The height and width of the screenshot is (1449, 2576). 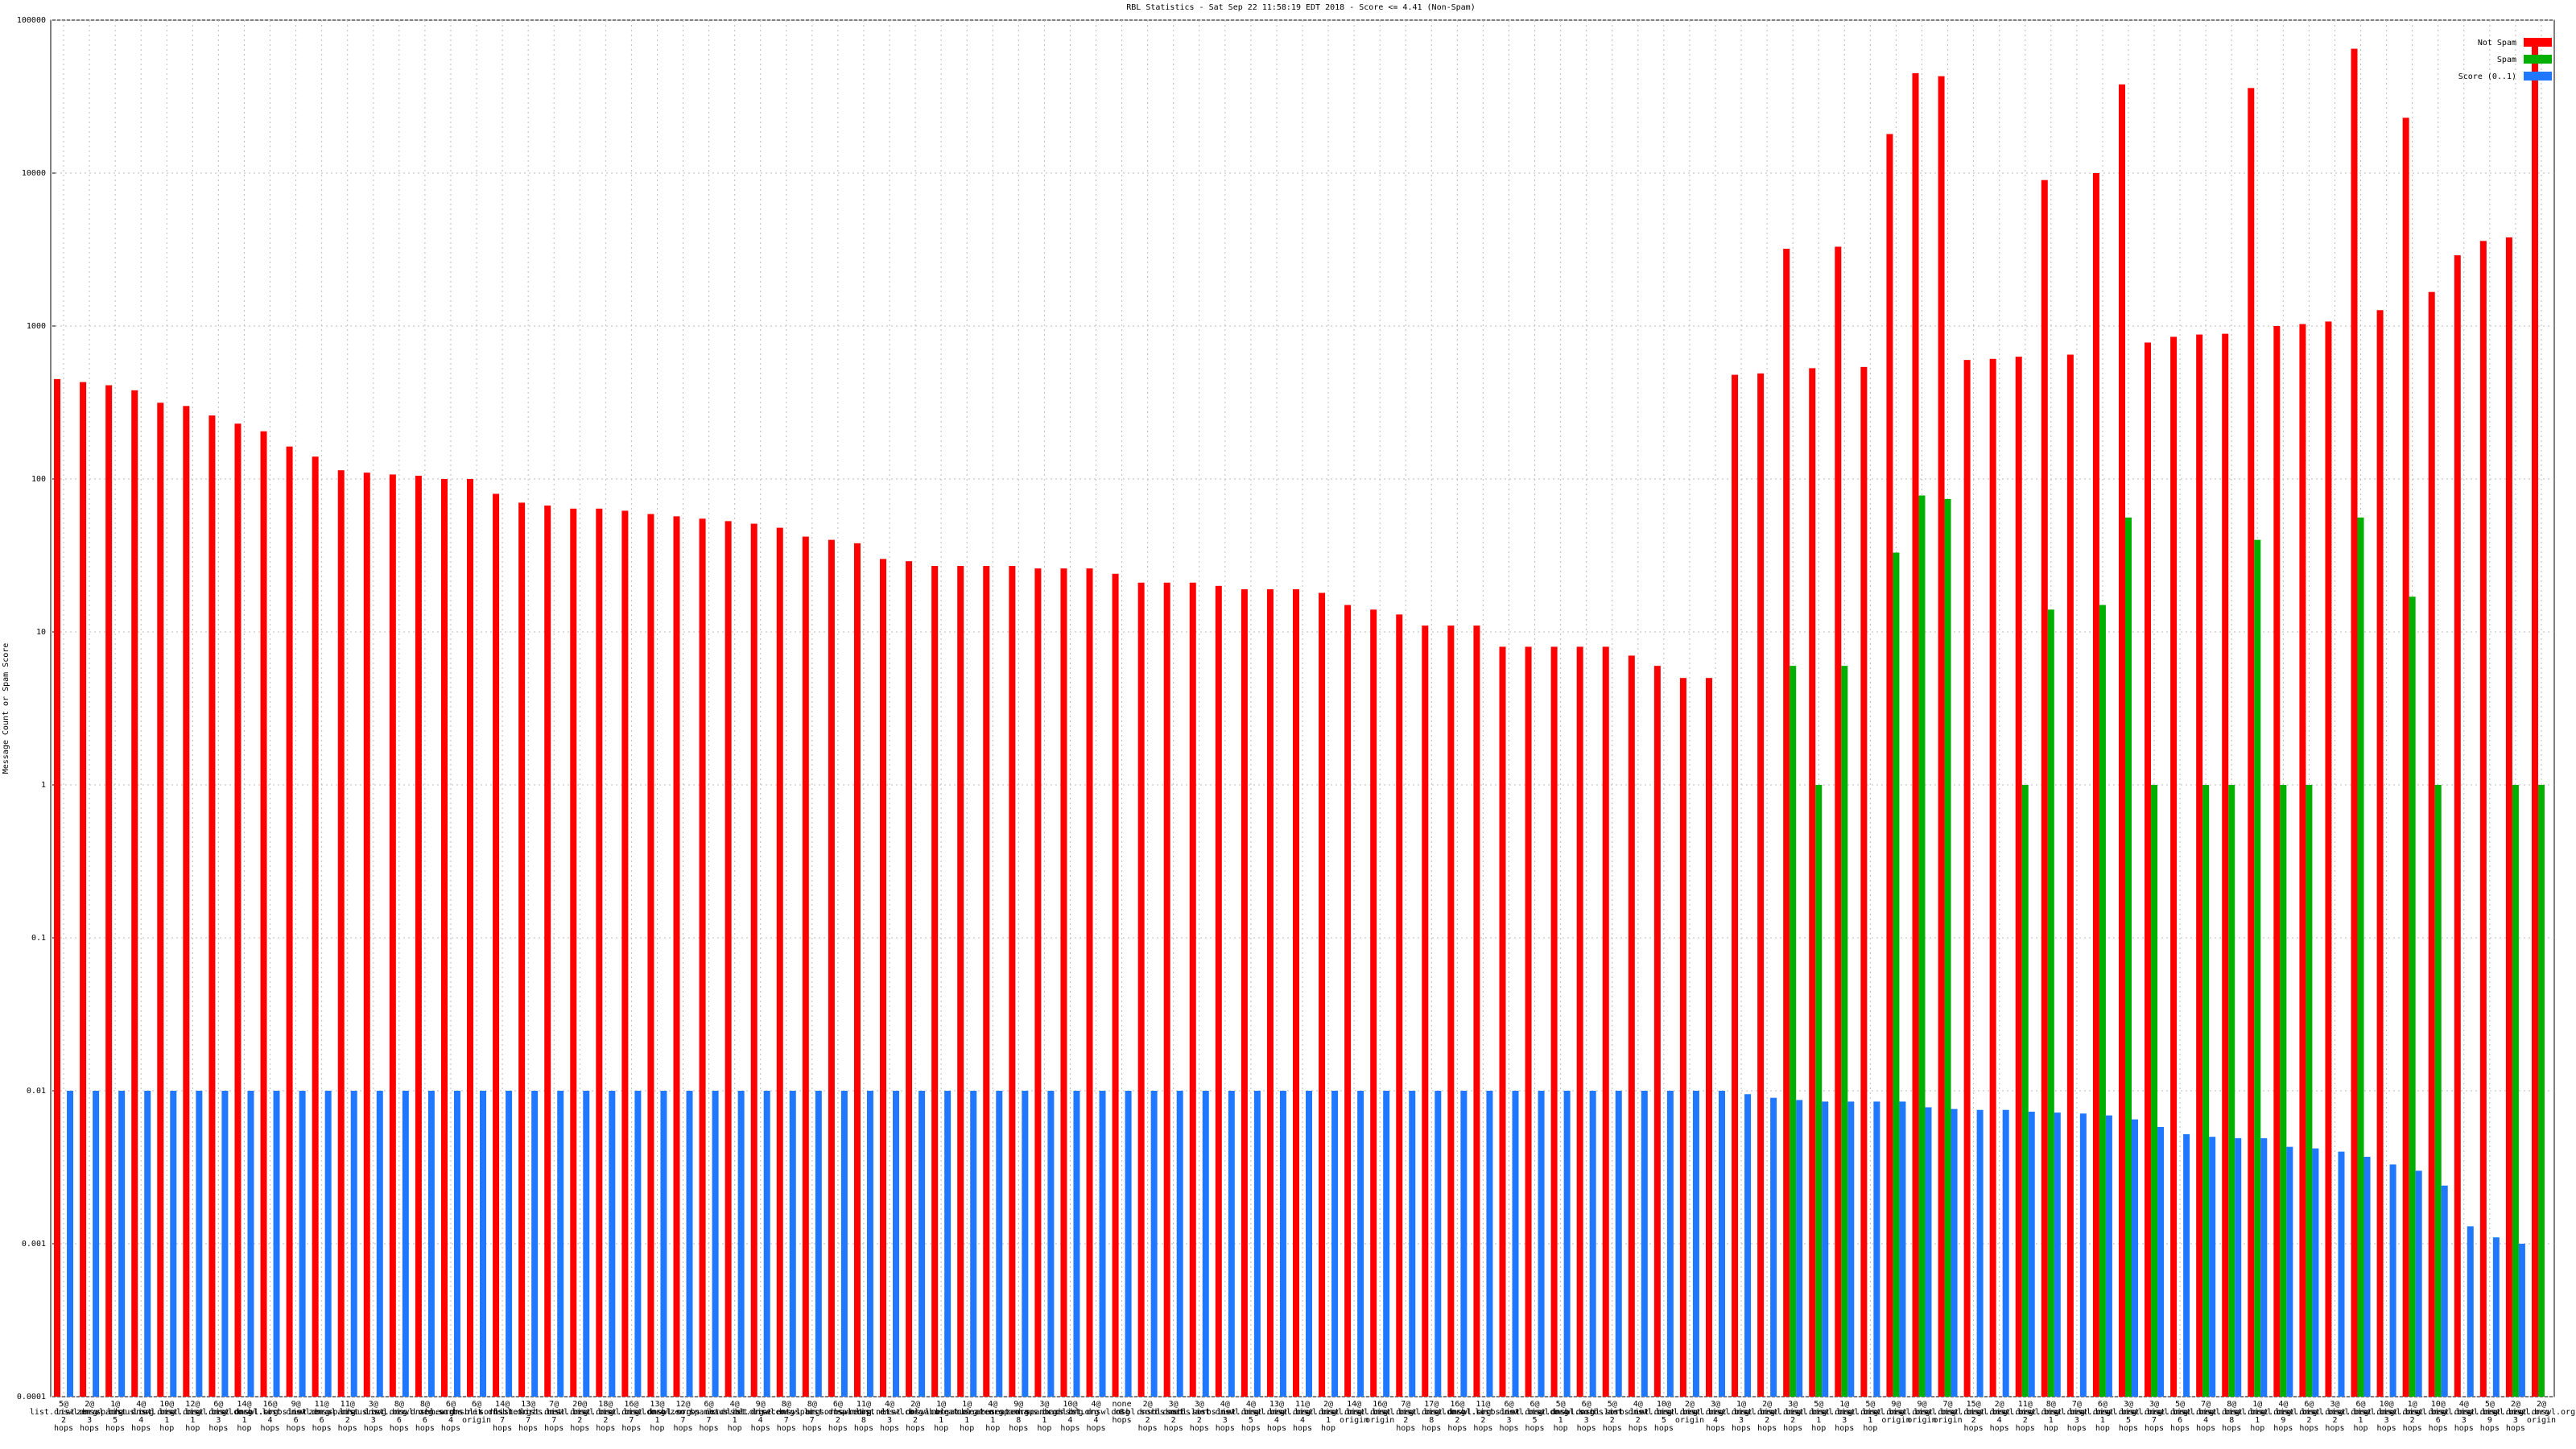 I want to click on y-tick-label: 10000, so click(x=34, y=173).